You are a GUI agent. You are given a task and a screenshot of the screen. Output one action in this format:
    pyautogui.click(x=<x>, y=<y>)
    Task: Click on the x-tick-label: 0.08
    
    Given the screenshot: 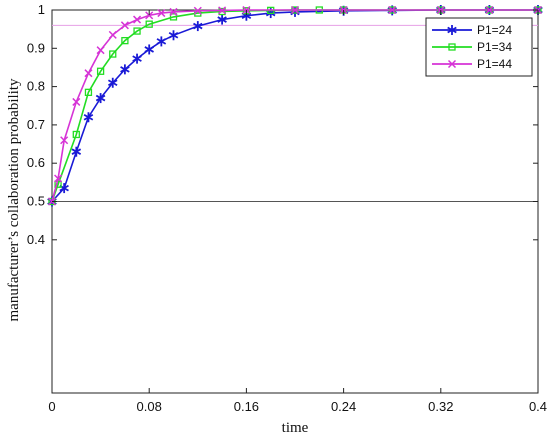 What is the action you would take?
    pyautogui.click(x=149, y=406)
    